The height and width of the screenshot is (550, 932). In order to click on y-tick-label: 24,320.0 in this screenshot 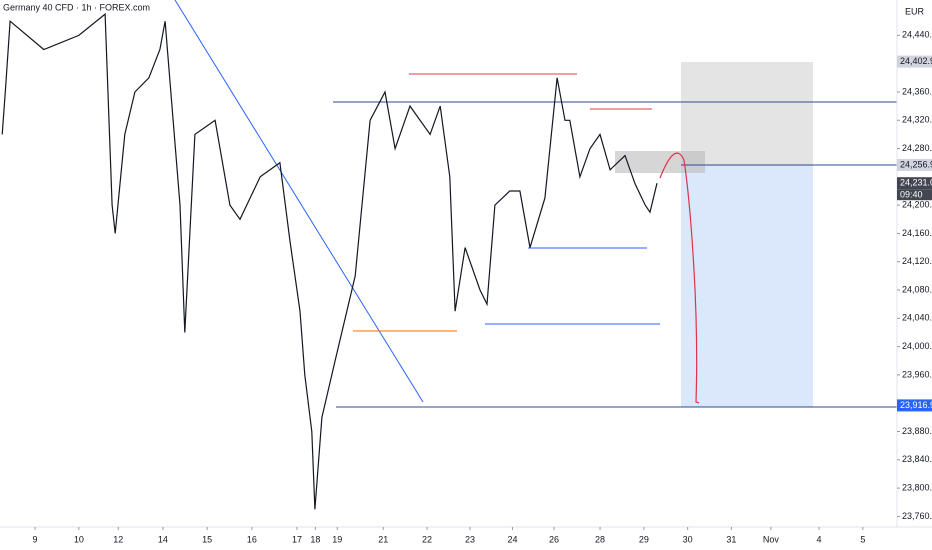, I will do `click(917, 120)`.